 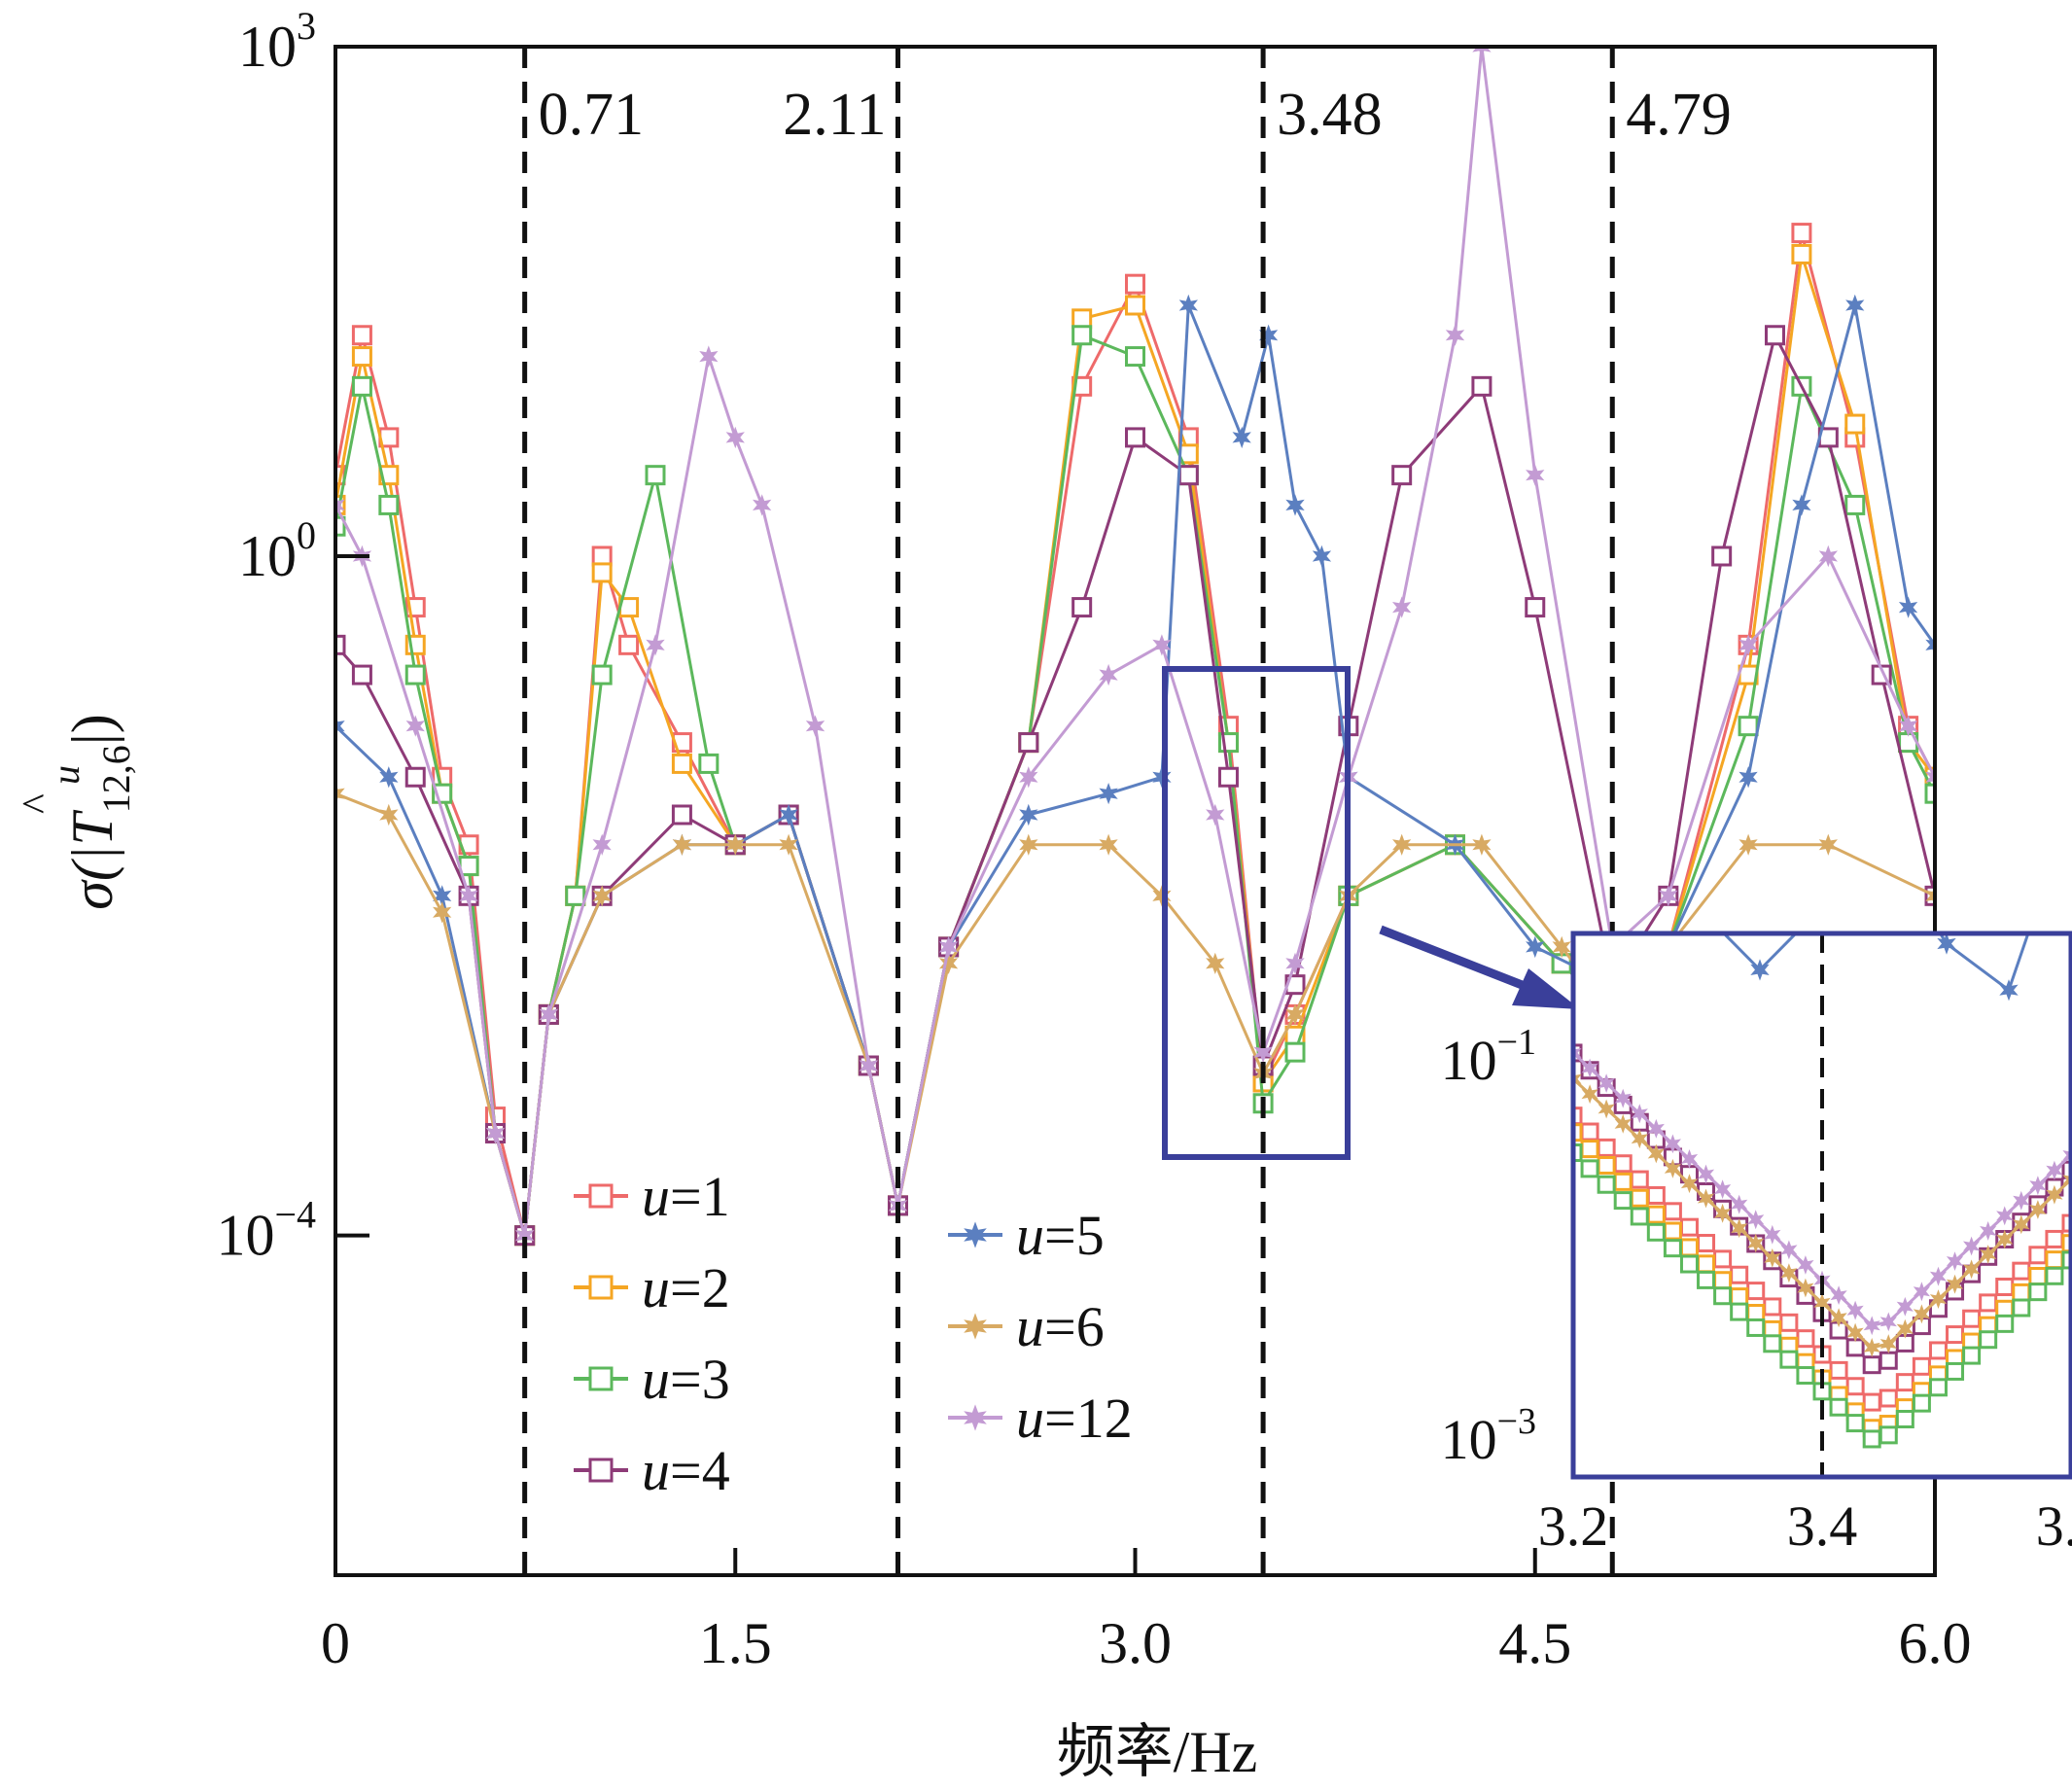 I want to click on legend-swatch-marker, so click(x=975, y=1234).